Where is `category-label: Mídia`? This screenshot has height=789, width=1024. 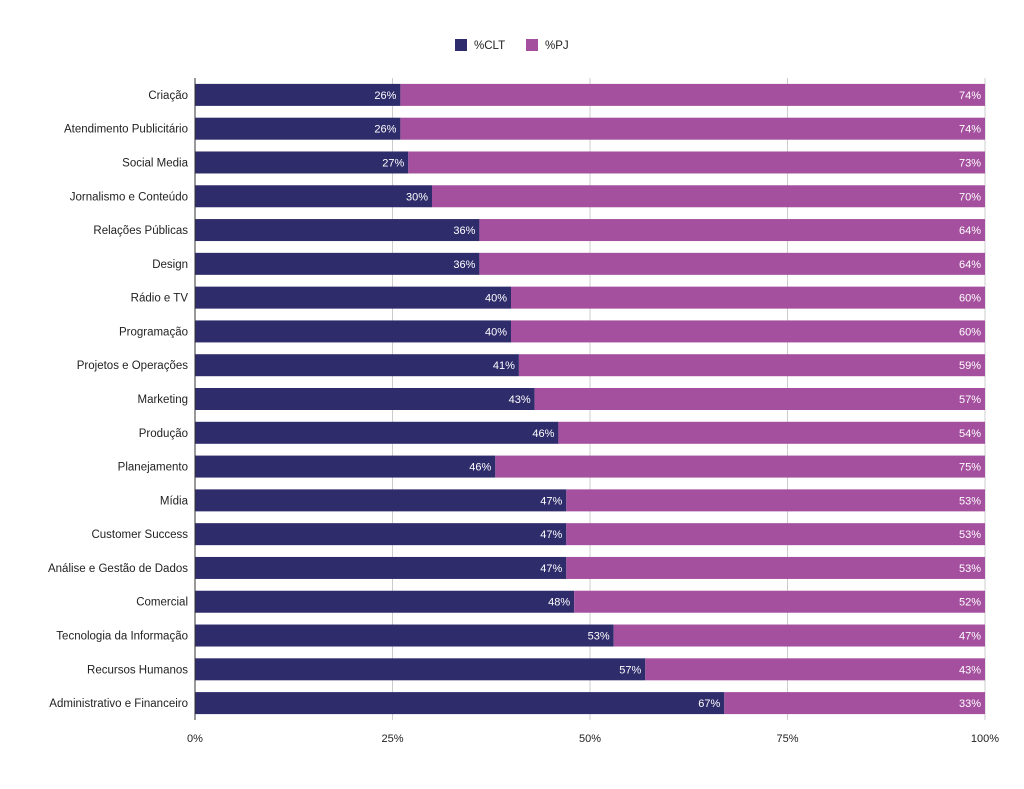
category-label: Mídia is located at coordinates (174, 501).